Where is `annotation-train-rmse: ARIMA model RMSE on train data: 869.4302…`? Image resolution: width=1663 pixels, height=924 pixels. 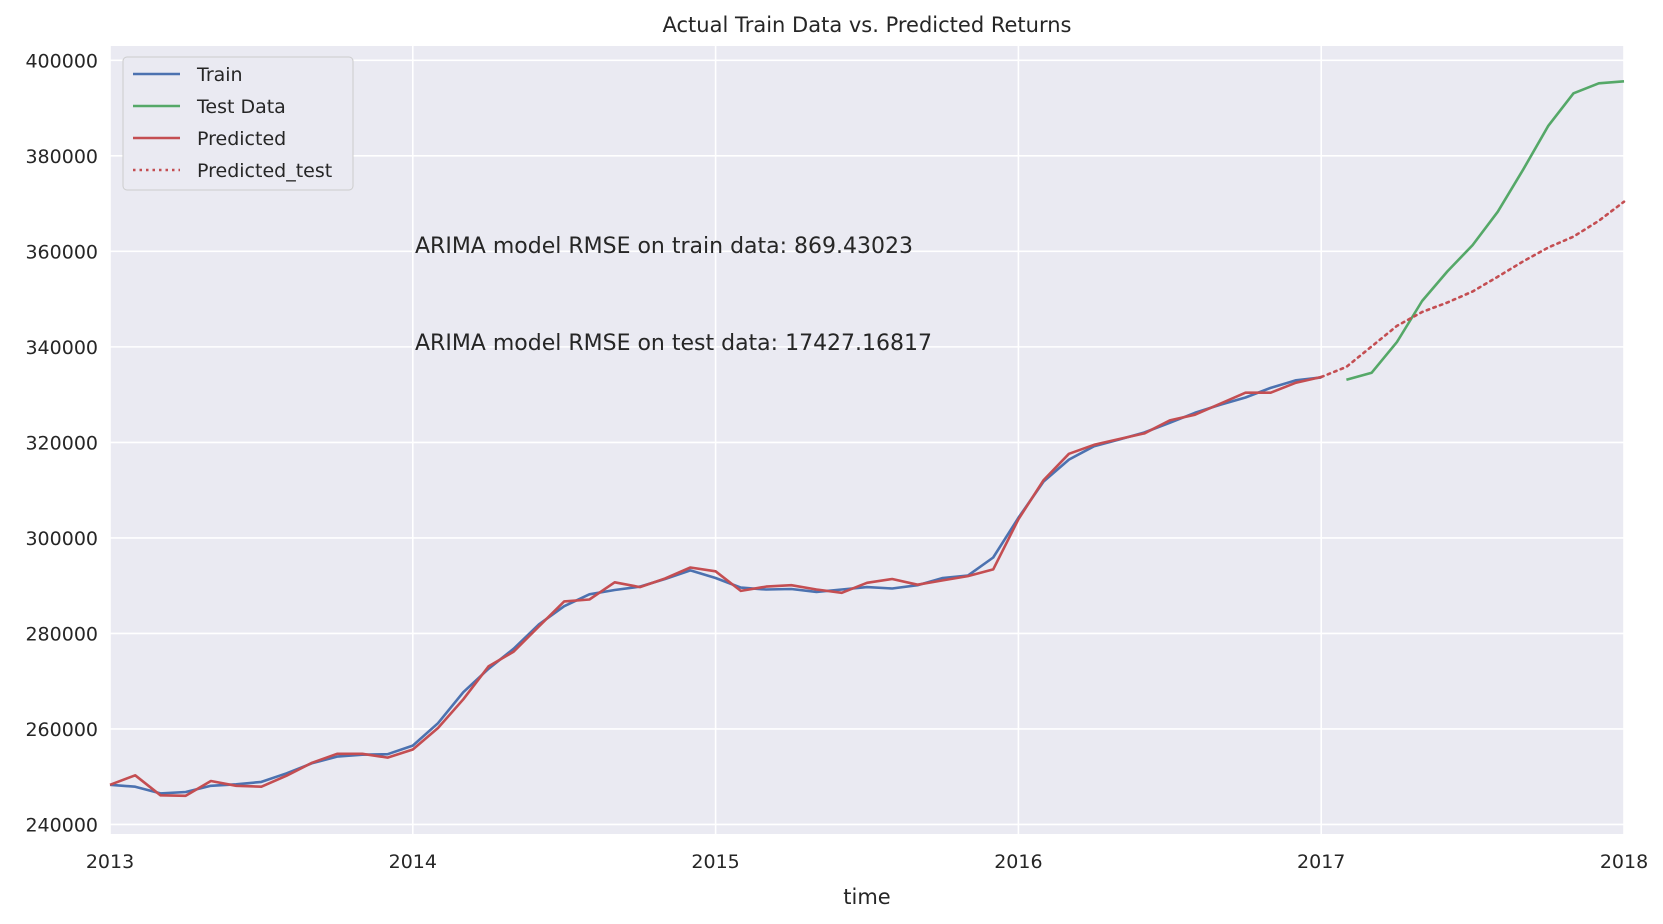
annotation-train-rmse: ARIMA model RMSE on train data: 869.4302… is located at coordinates (664, 246).